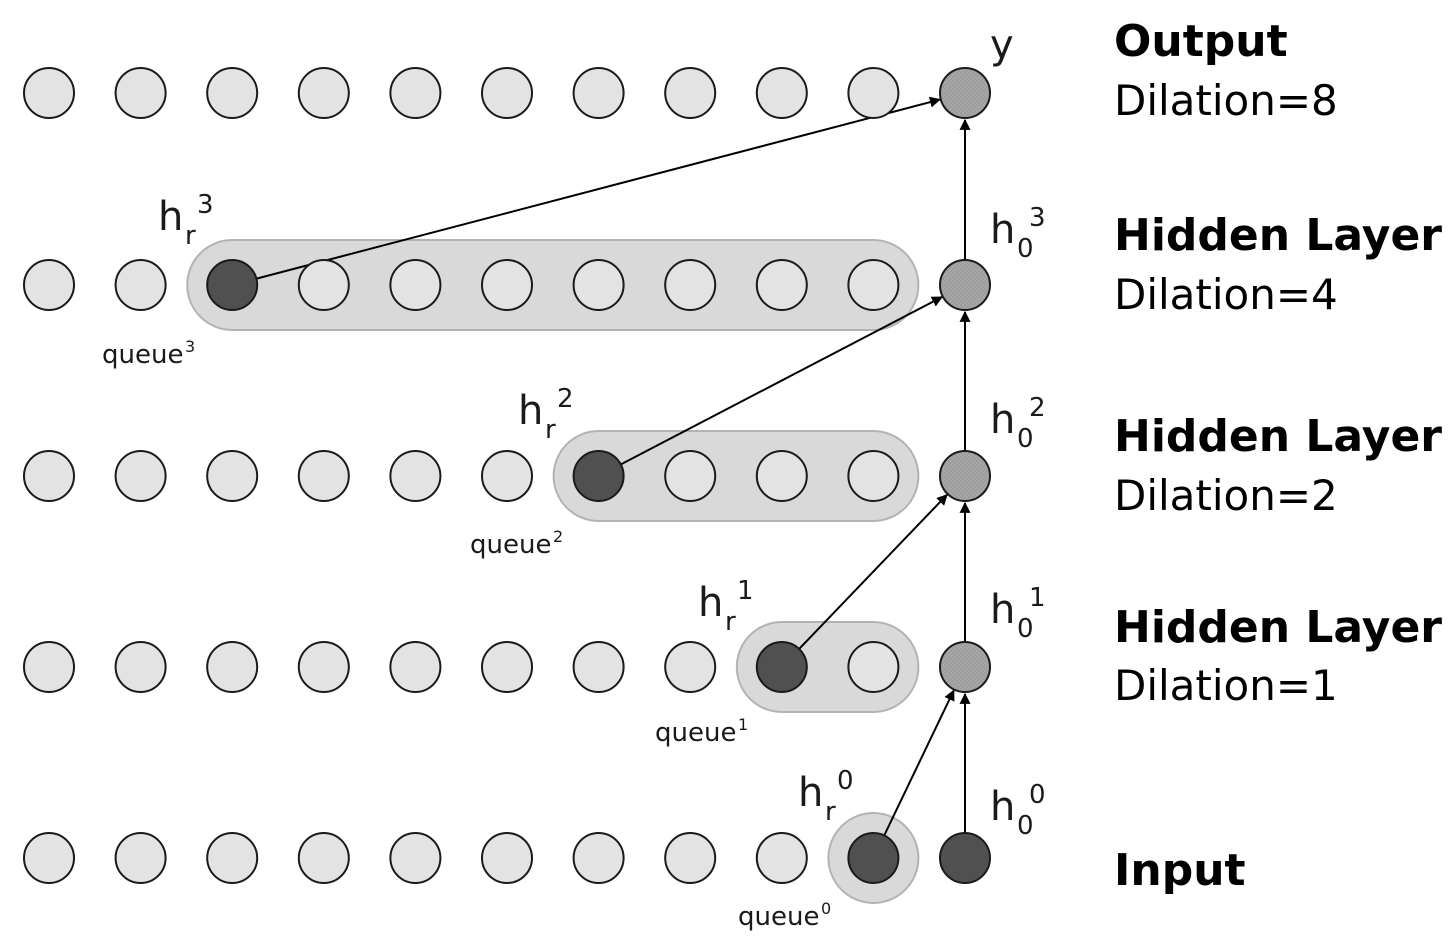 The image size is (1448, 950). I want to click on queue-head-symbol-hidden-2: h r2, so click(546, 414).